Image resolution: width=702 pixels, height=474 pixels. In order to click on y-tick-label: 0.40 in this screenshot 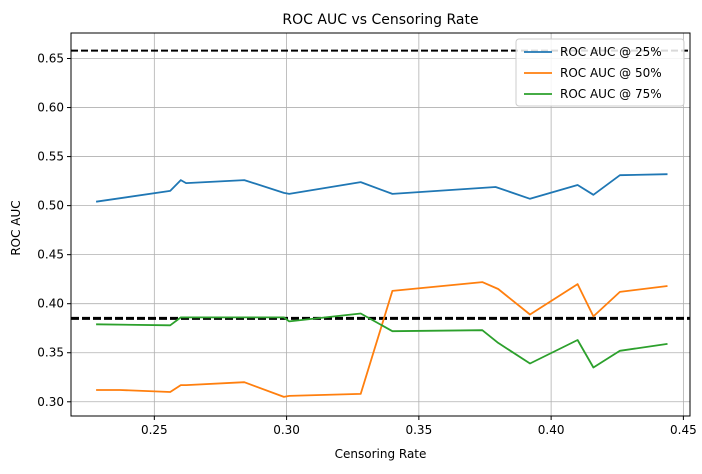, I will do `click(50, 304)`.